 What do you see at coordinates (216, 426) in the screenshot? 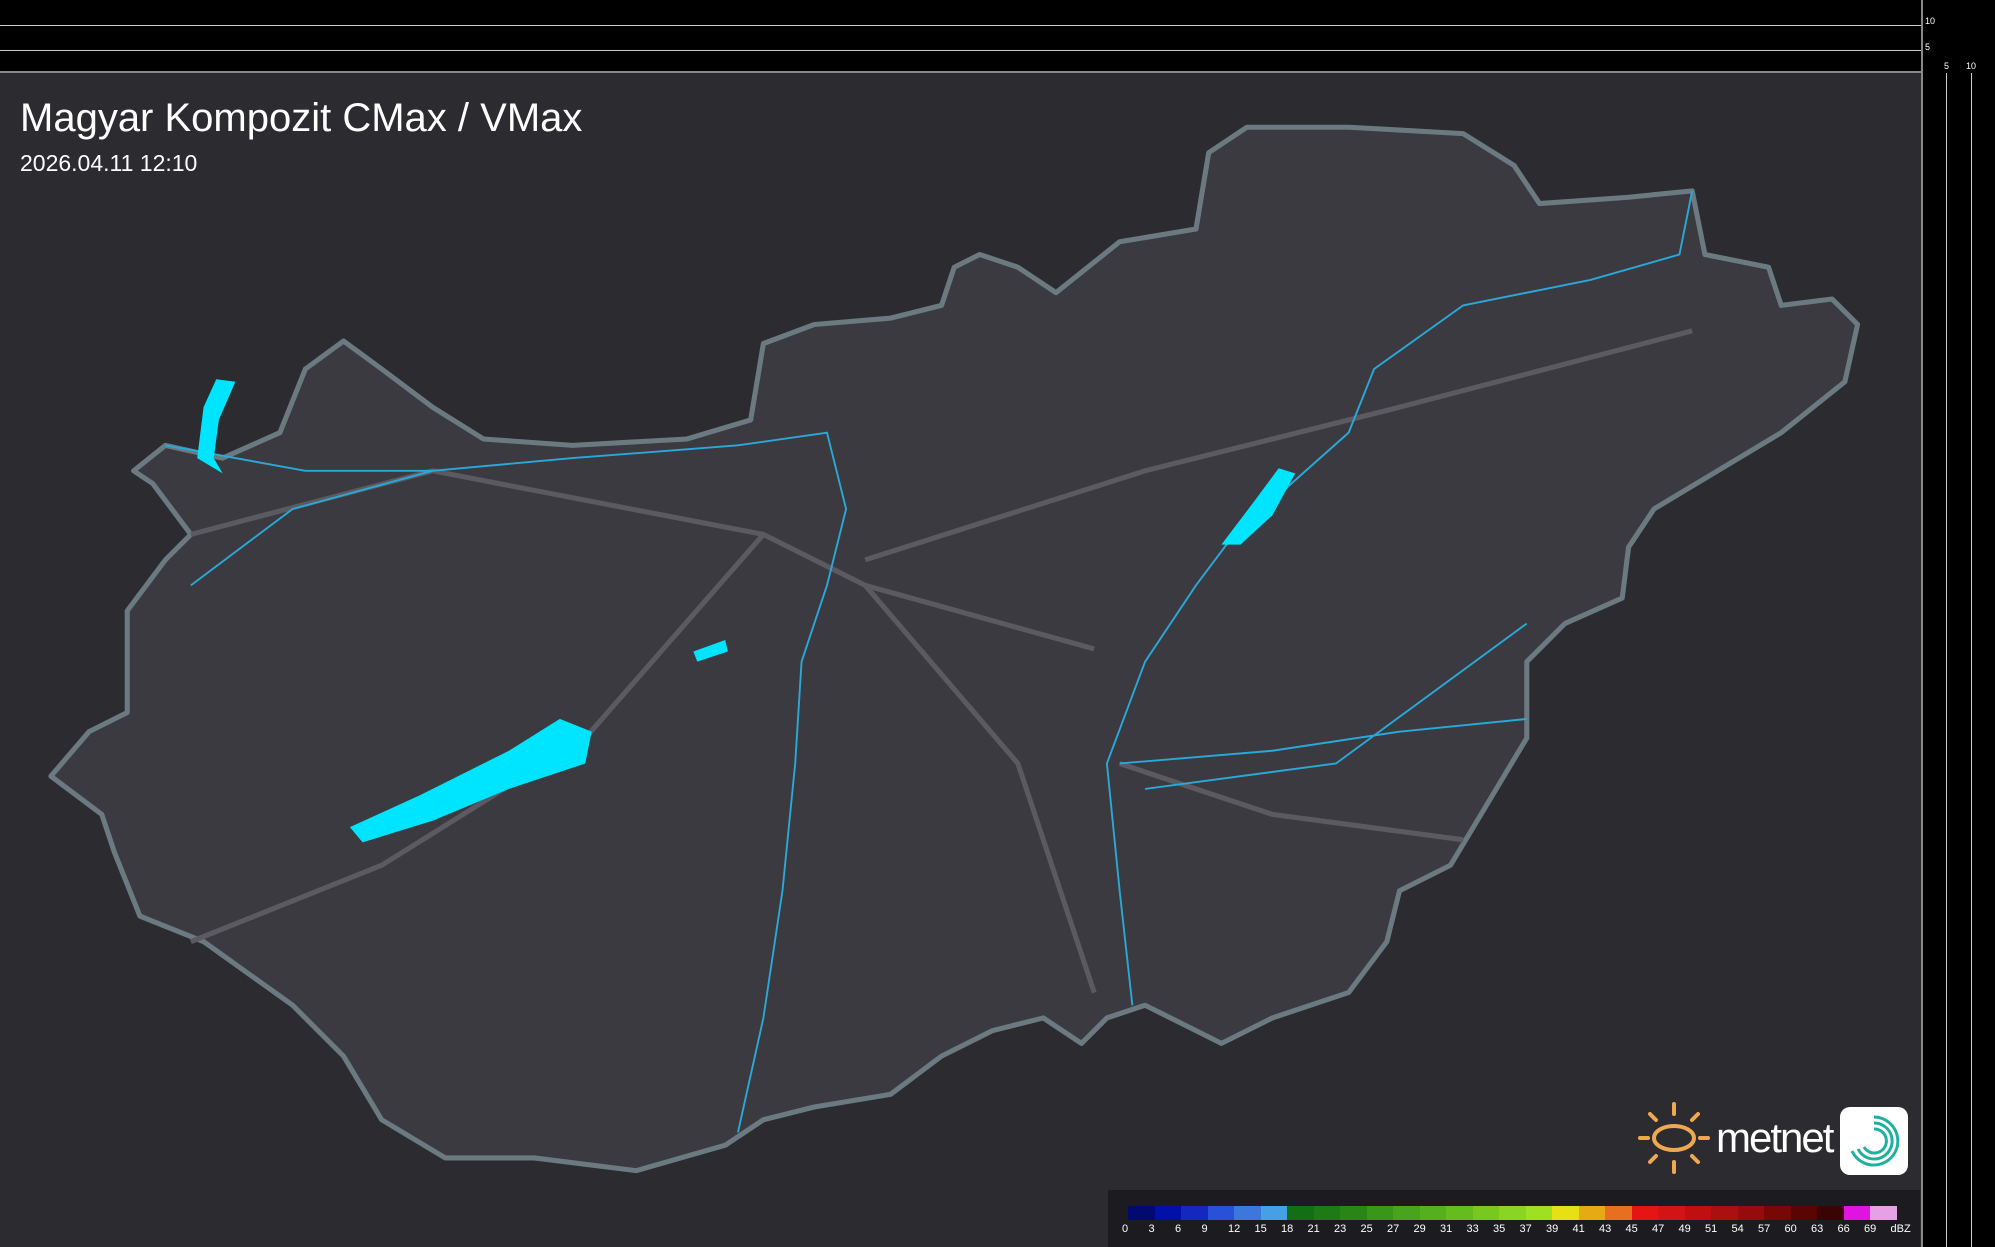
I see `lake-neusiedl` at bounding box center [216, 426].